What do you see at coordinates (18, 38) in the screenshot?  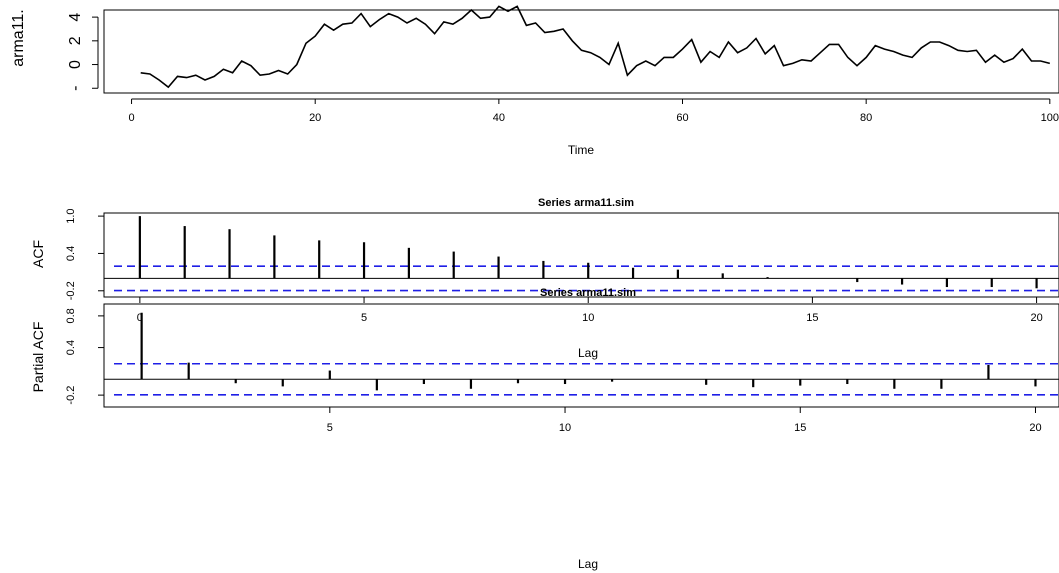 I see `ts-y-label: arma11.` at bounding box center [18, 38].